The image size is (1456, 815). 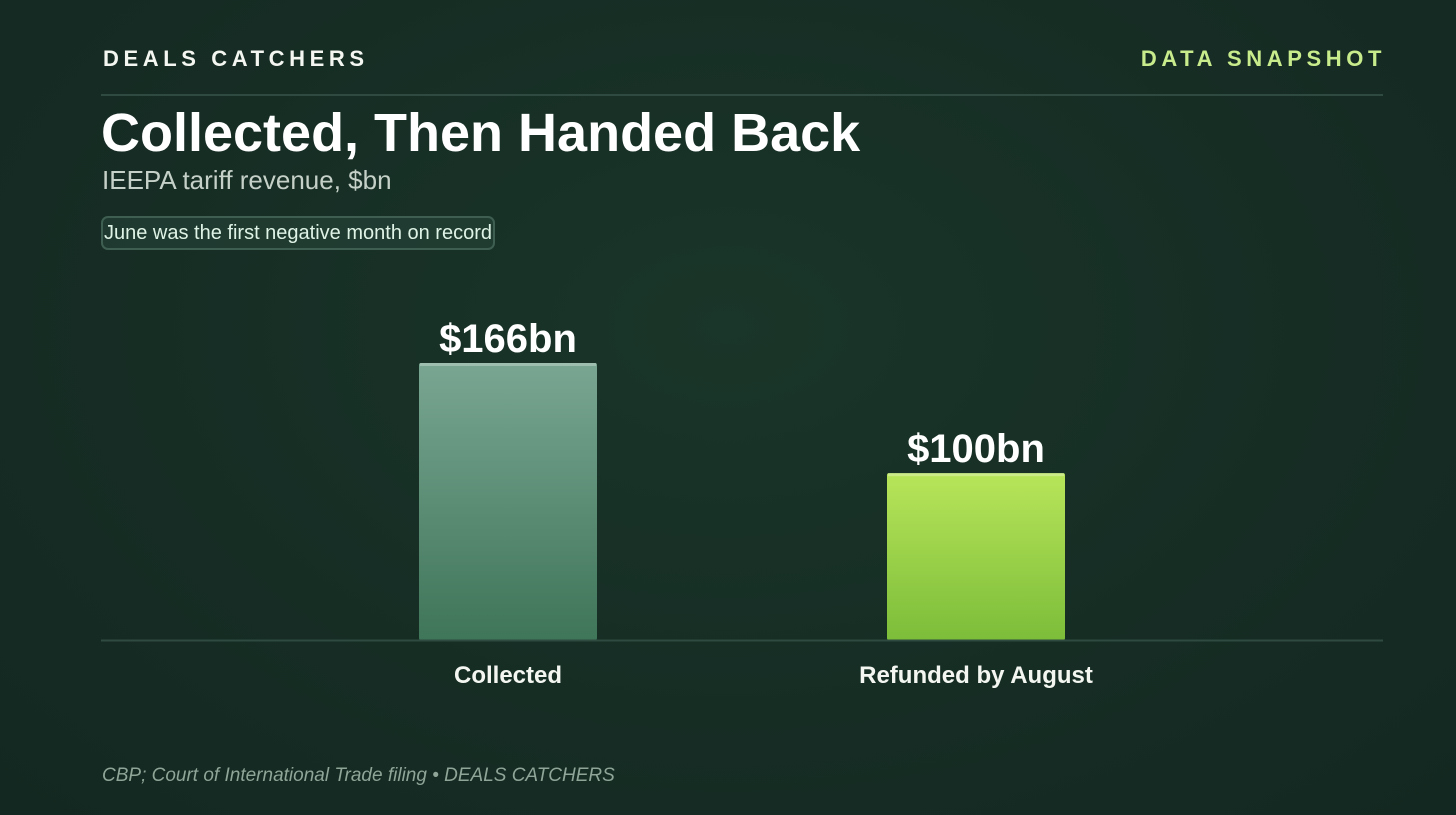 I want to click on brand-name: DEALS CATCHERS, so click(x=236, y=58).